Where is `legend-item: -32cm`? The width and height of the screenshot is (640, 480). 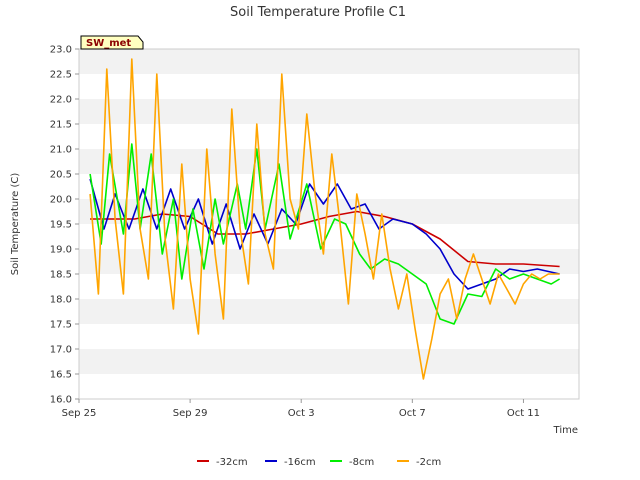
legend-item: -32cm is located at coordinates (222, 462).